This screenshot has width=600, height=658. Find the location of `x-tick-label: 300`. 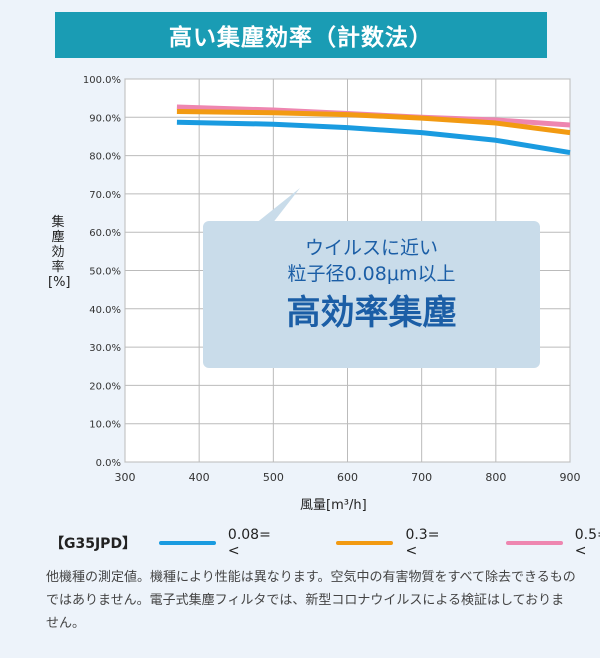

x-tick-label: 300 is located at coordinates (125, 477).